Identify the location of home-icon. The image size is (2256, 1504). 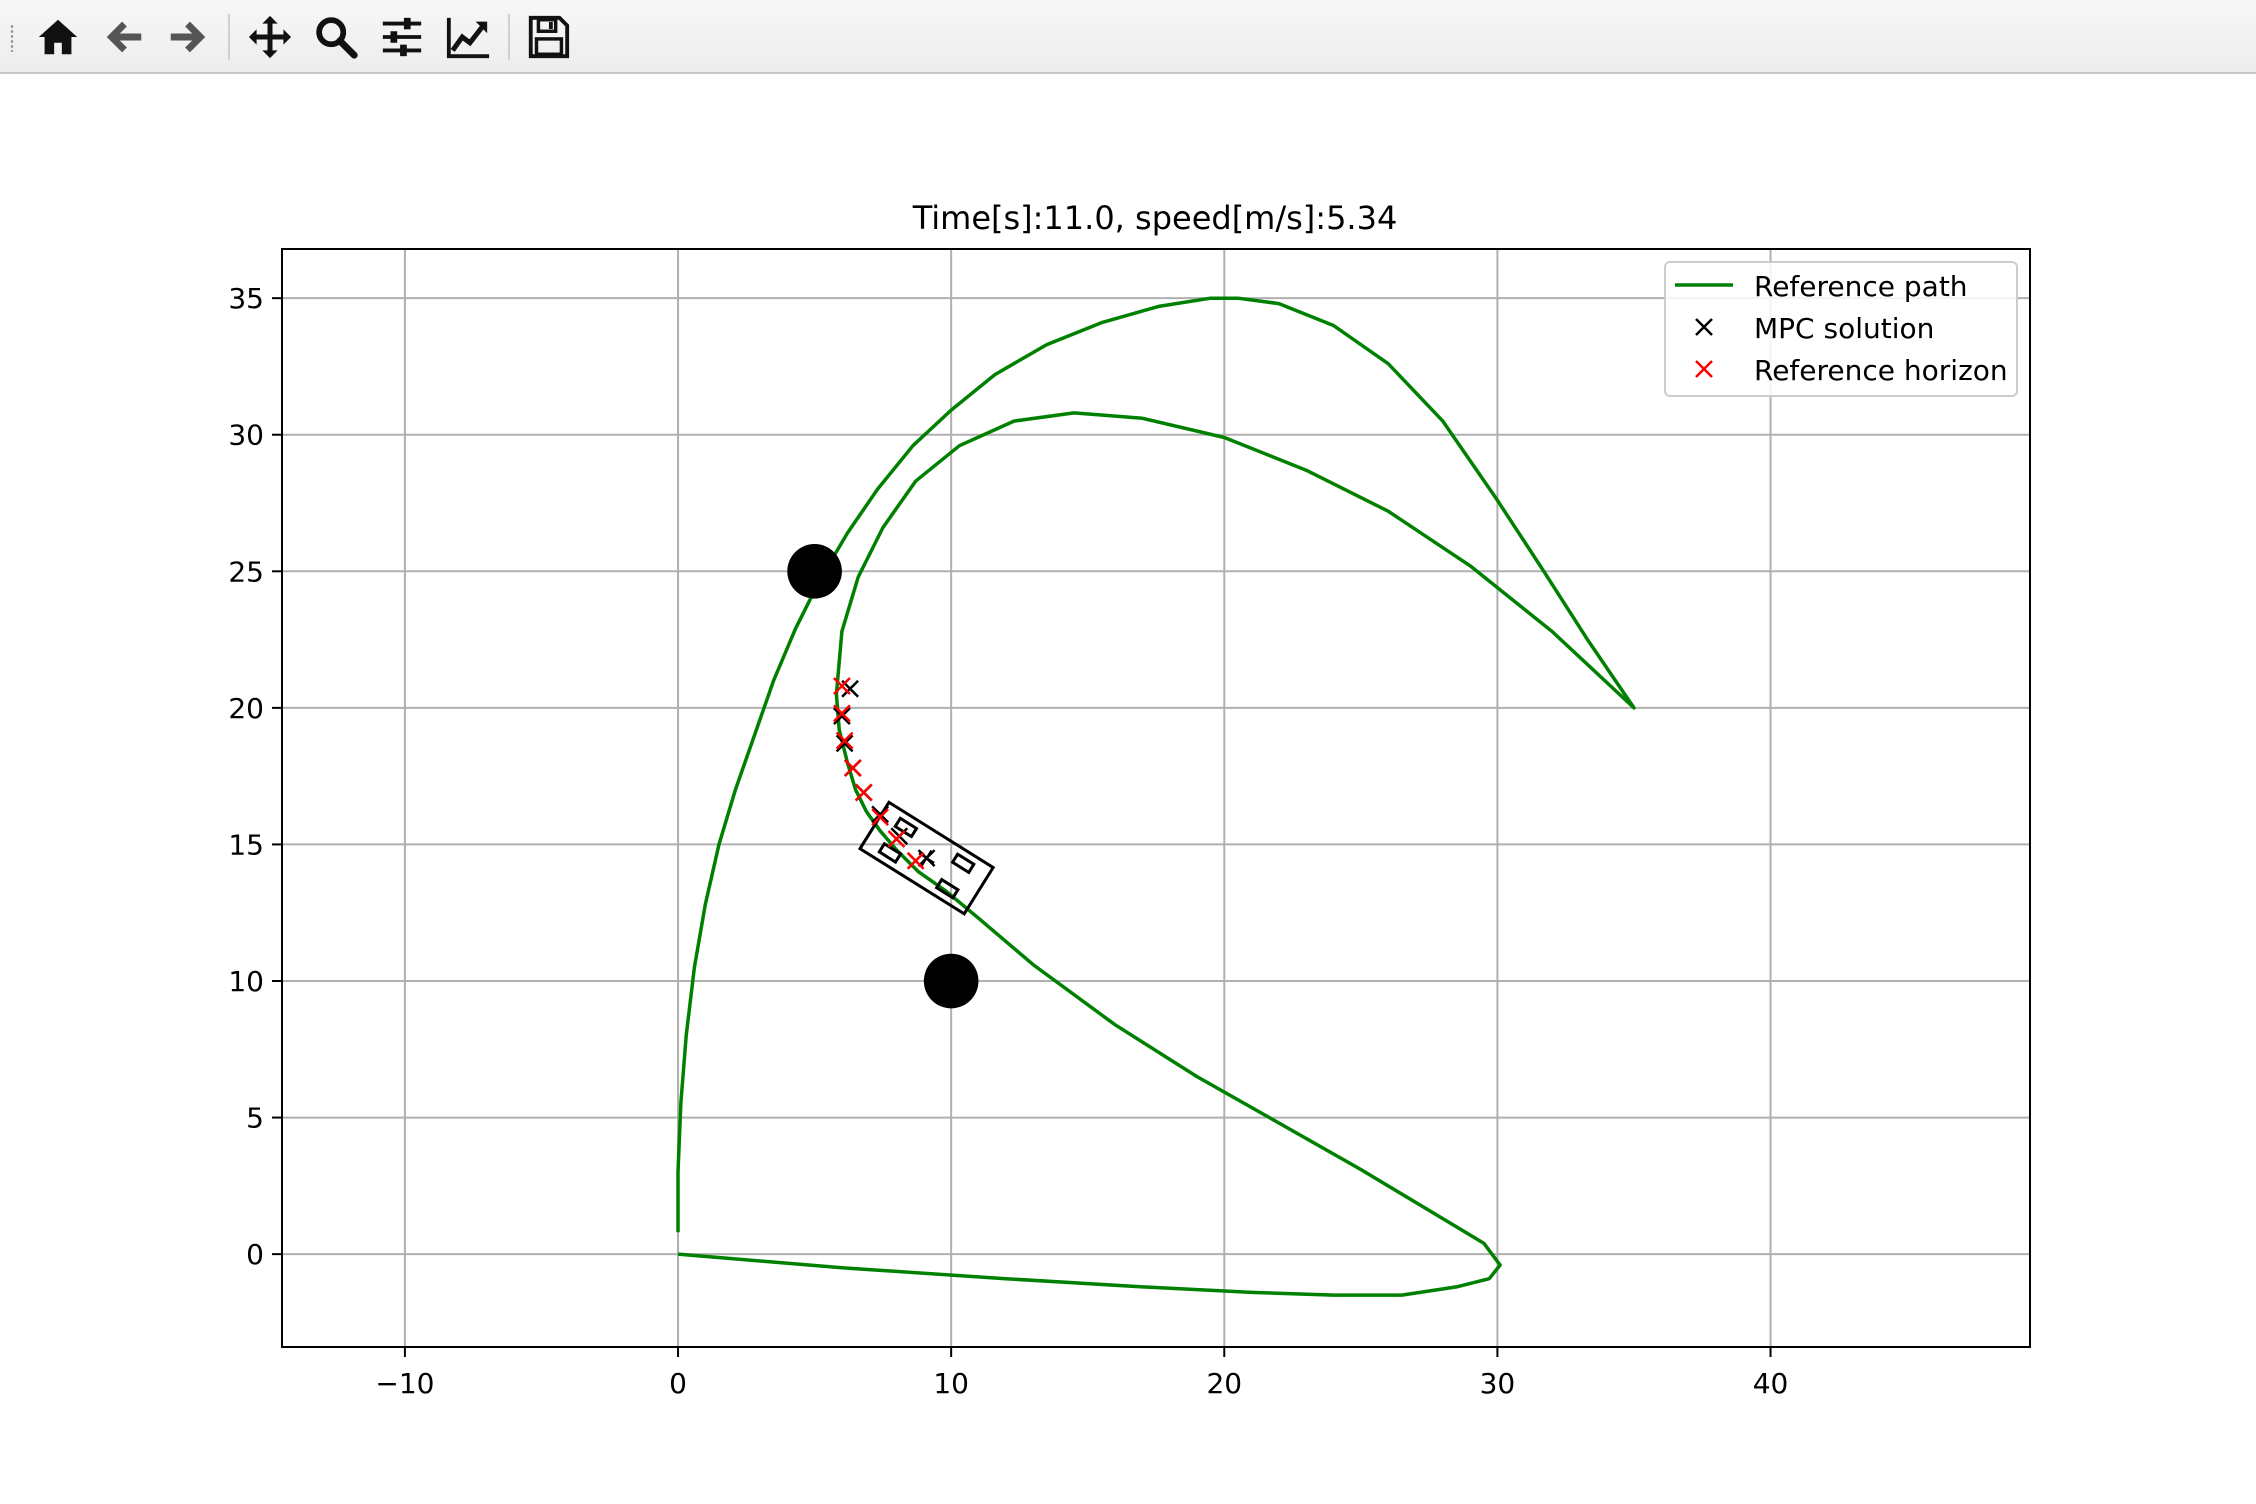
(58, 37).